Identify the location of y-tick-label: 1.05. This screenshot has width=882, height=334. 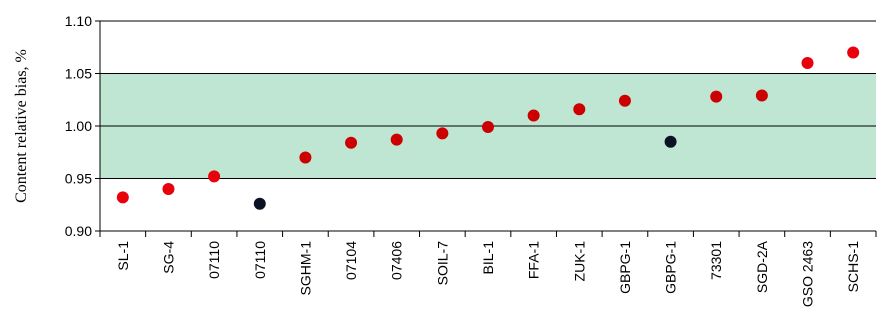
(78, 74).